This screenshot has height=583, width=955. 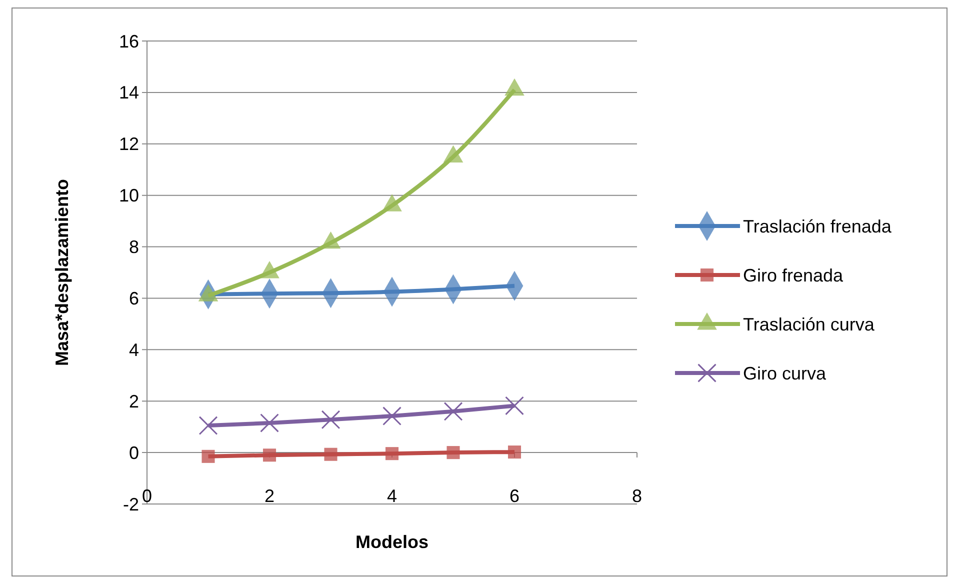 I want to click on x-tick-label: 4, so click(x=392, y=496).